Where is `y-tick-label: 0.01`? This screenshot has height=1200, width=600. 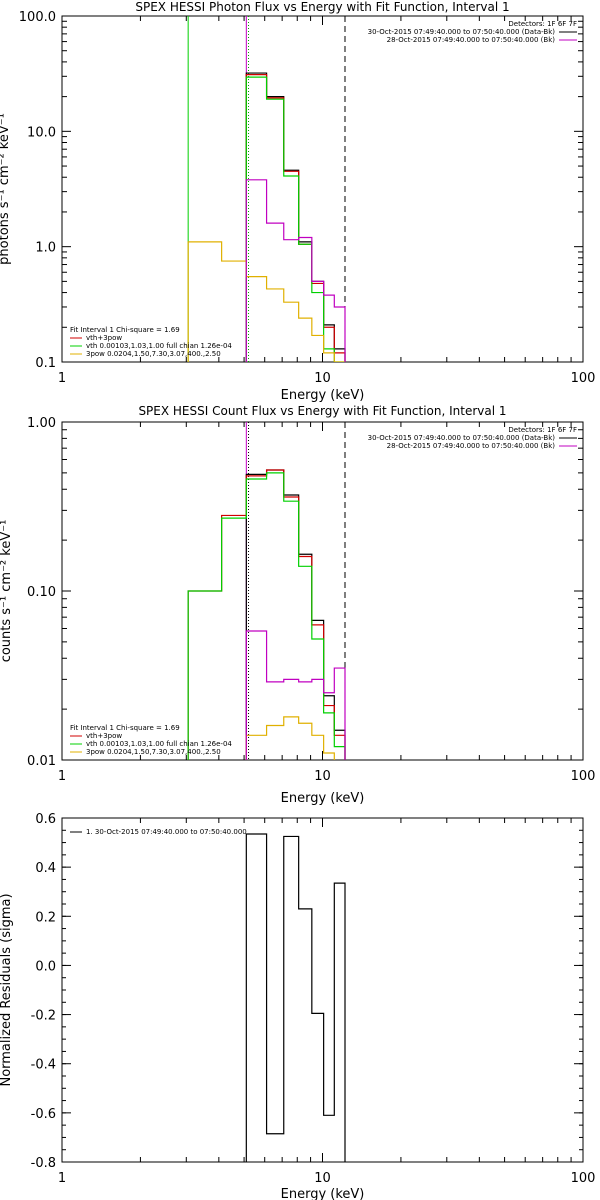
y-tick-label: 0.01 is located at coordinates (41, 761).